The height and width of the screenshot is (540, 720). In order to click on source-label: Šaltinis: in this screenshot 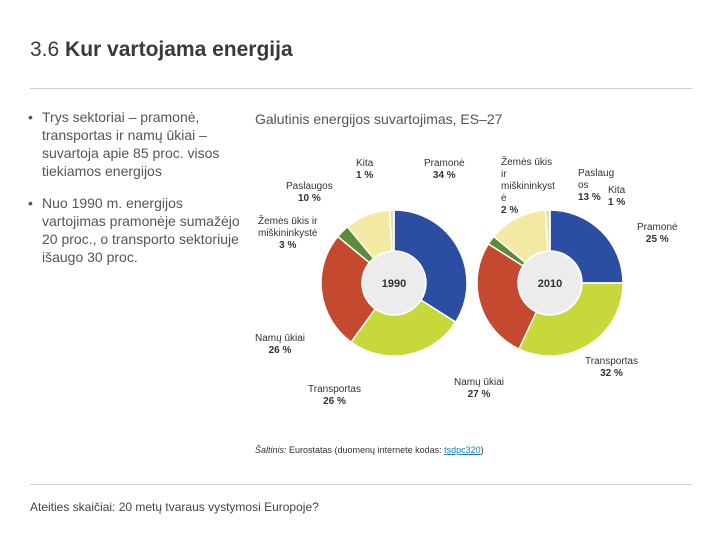, I will do `click(271, 450)`.